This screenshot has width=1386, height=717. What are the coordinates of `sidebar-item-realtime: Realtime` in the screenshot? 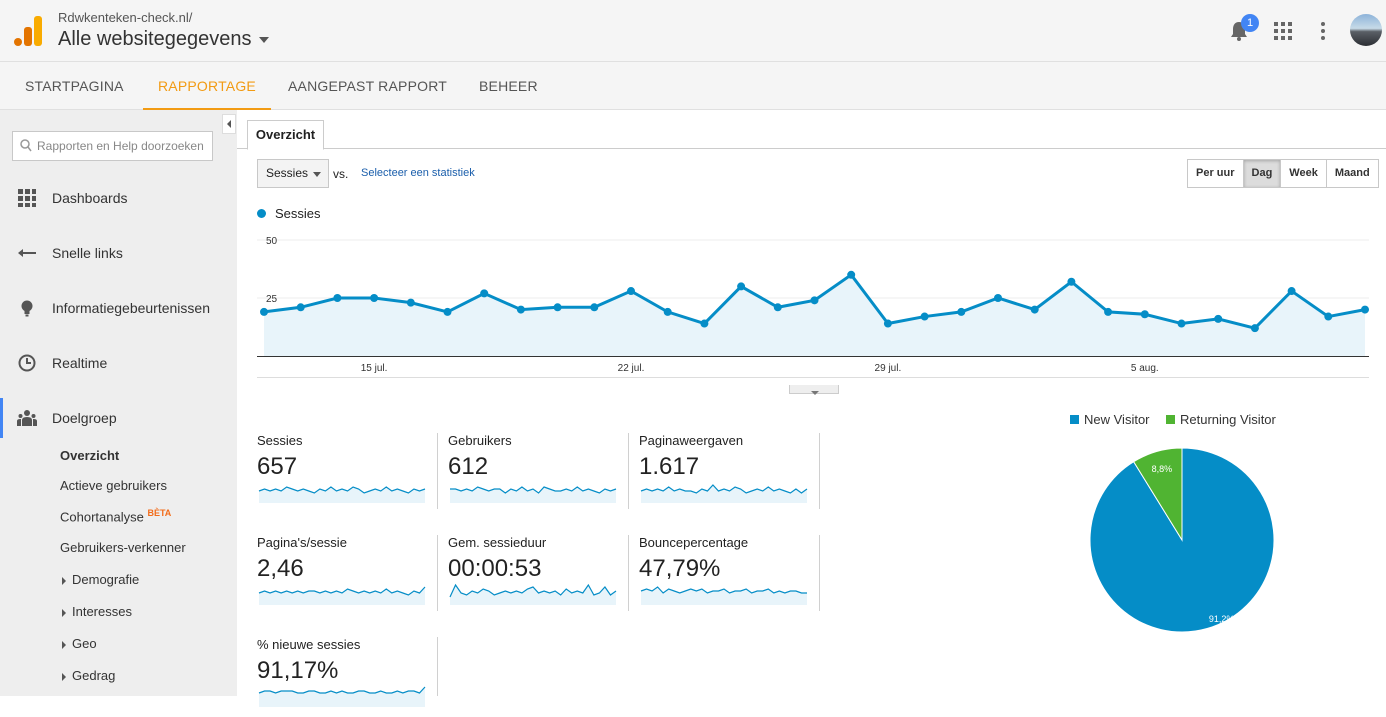 It's located at (118, 363).